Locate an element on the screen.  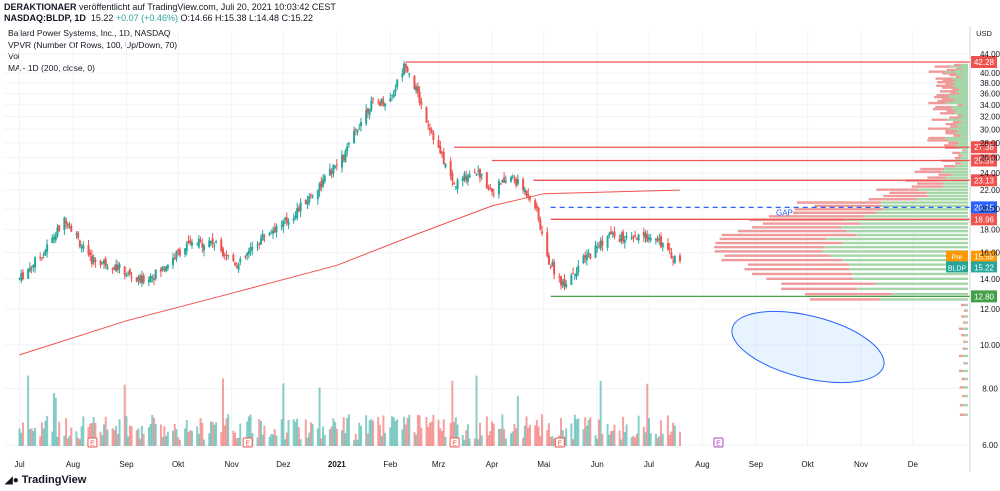
x-tick-label: Sep is located at coordinates (756, 464).